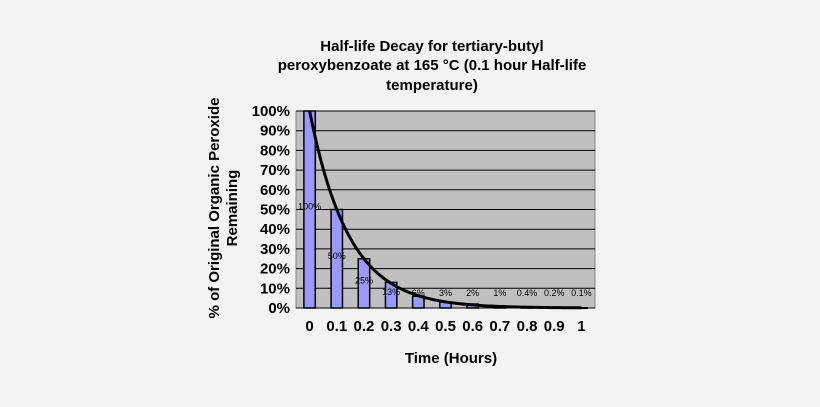 This screenshot has height=407, width=820. What do you see at coordinates (554, 326) in the screenshot?
I see `x-tick-label: 0.9` at bounding box center [554, 326].